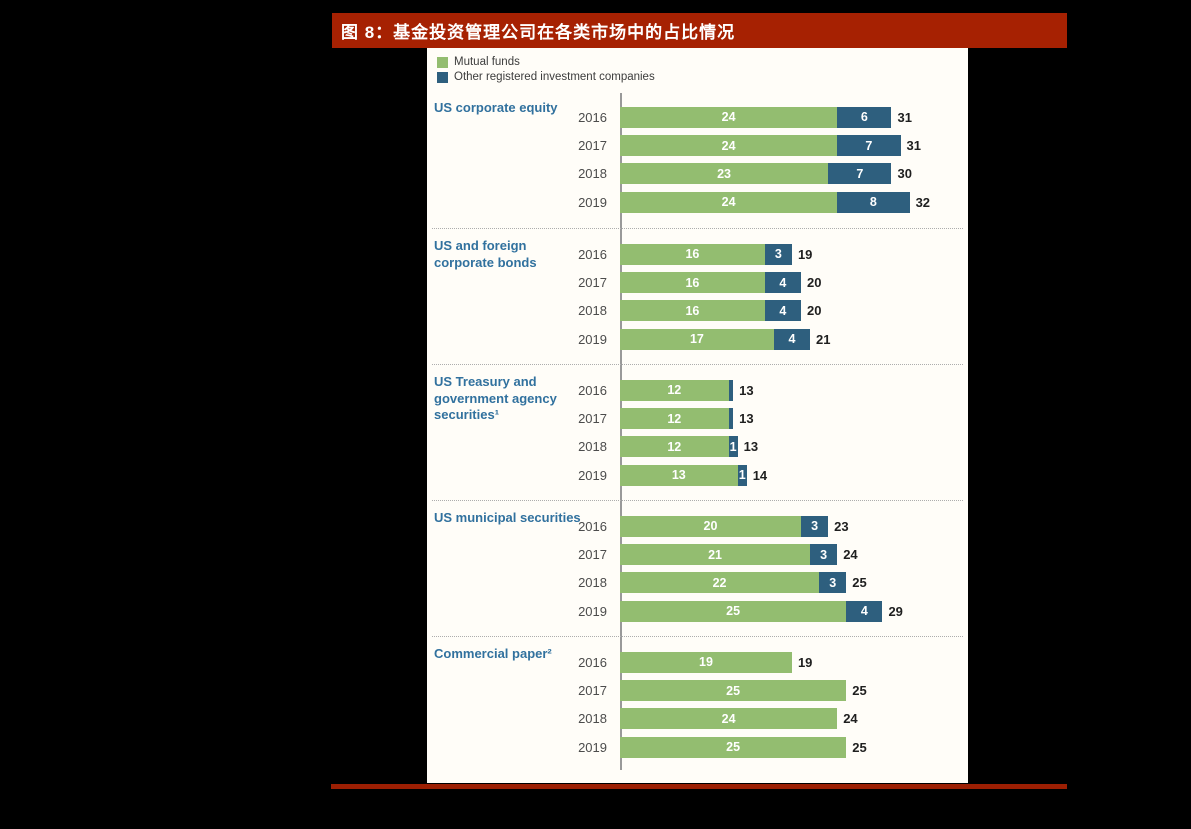 This screenshot has width=1191, height=829. I want to click on bar-row: 2016 19 19, so click(697, 662).